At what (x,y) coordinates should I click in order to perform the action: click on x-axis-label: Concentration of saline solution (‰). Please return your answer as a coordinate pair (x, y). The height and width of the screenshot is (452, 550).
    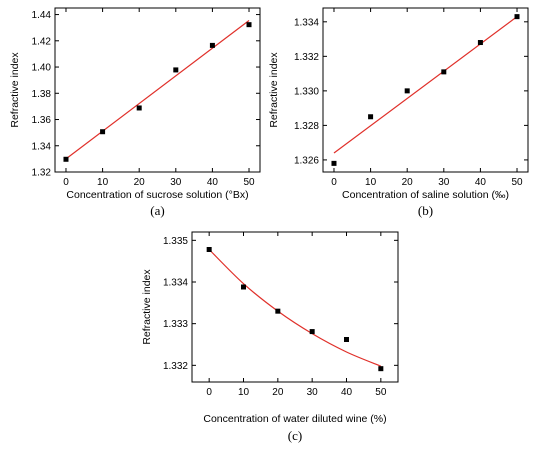
    Looking at the image, I should click on (425, 195).